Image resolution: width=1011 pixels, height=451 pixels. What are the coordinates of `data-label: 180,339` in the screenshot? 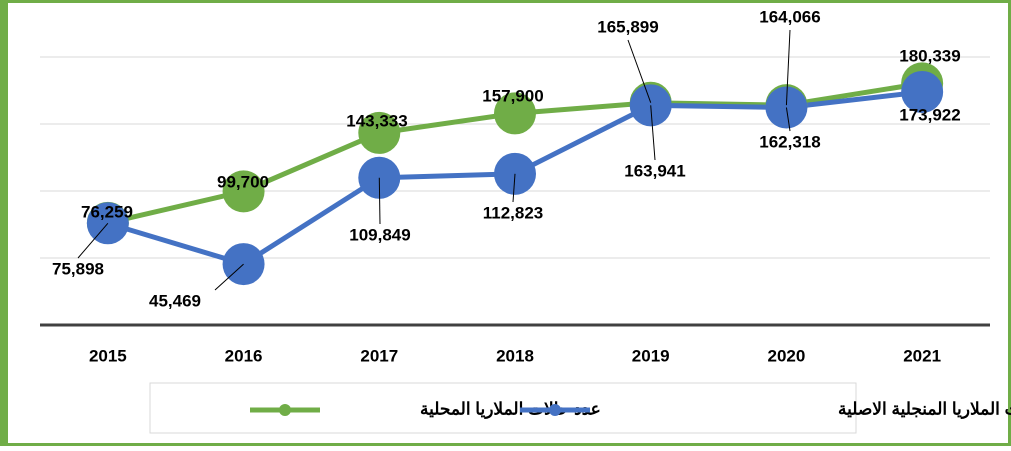 It's located at (929, 55).